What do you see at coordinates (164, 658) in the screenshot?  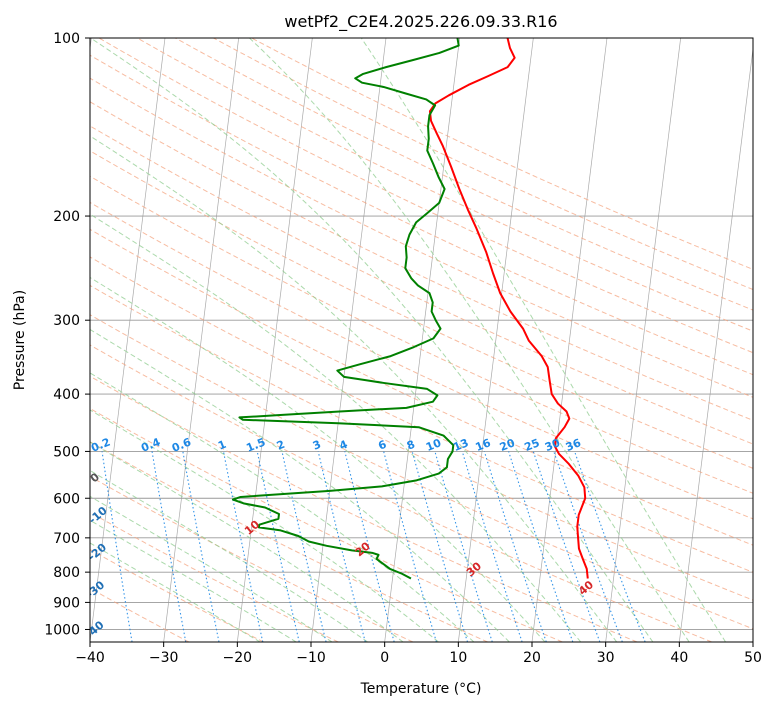 I see `x-tick-label: −30` at bounding box center [164, 658].